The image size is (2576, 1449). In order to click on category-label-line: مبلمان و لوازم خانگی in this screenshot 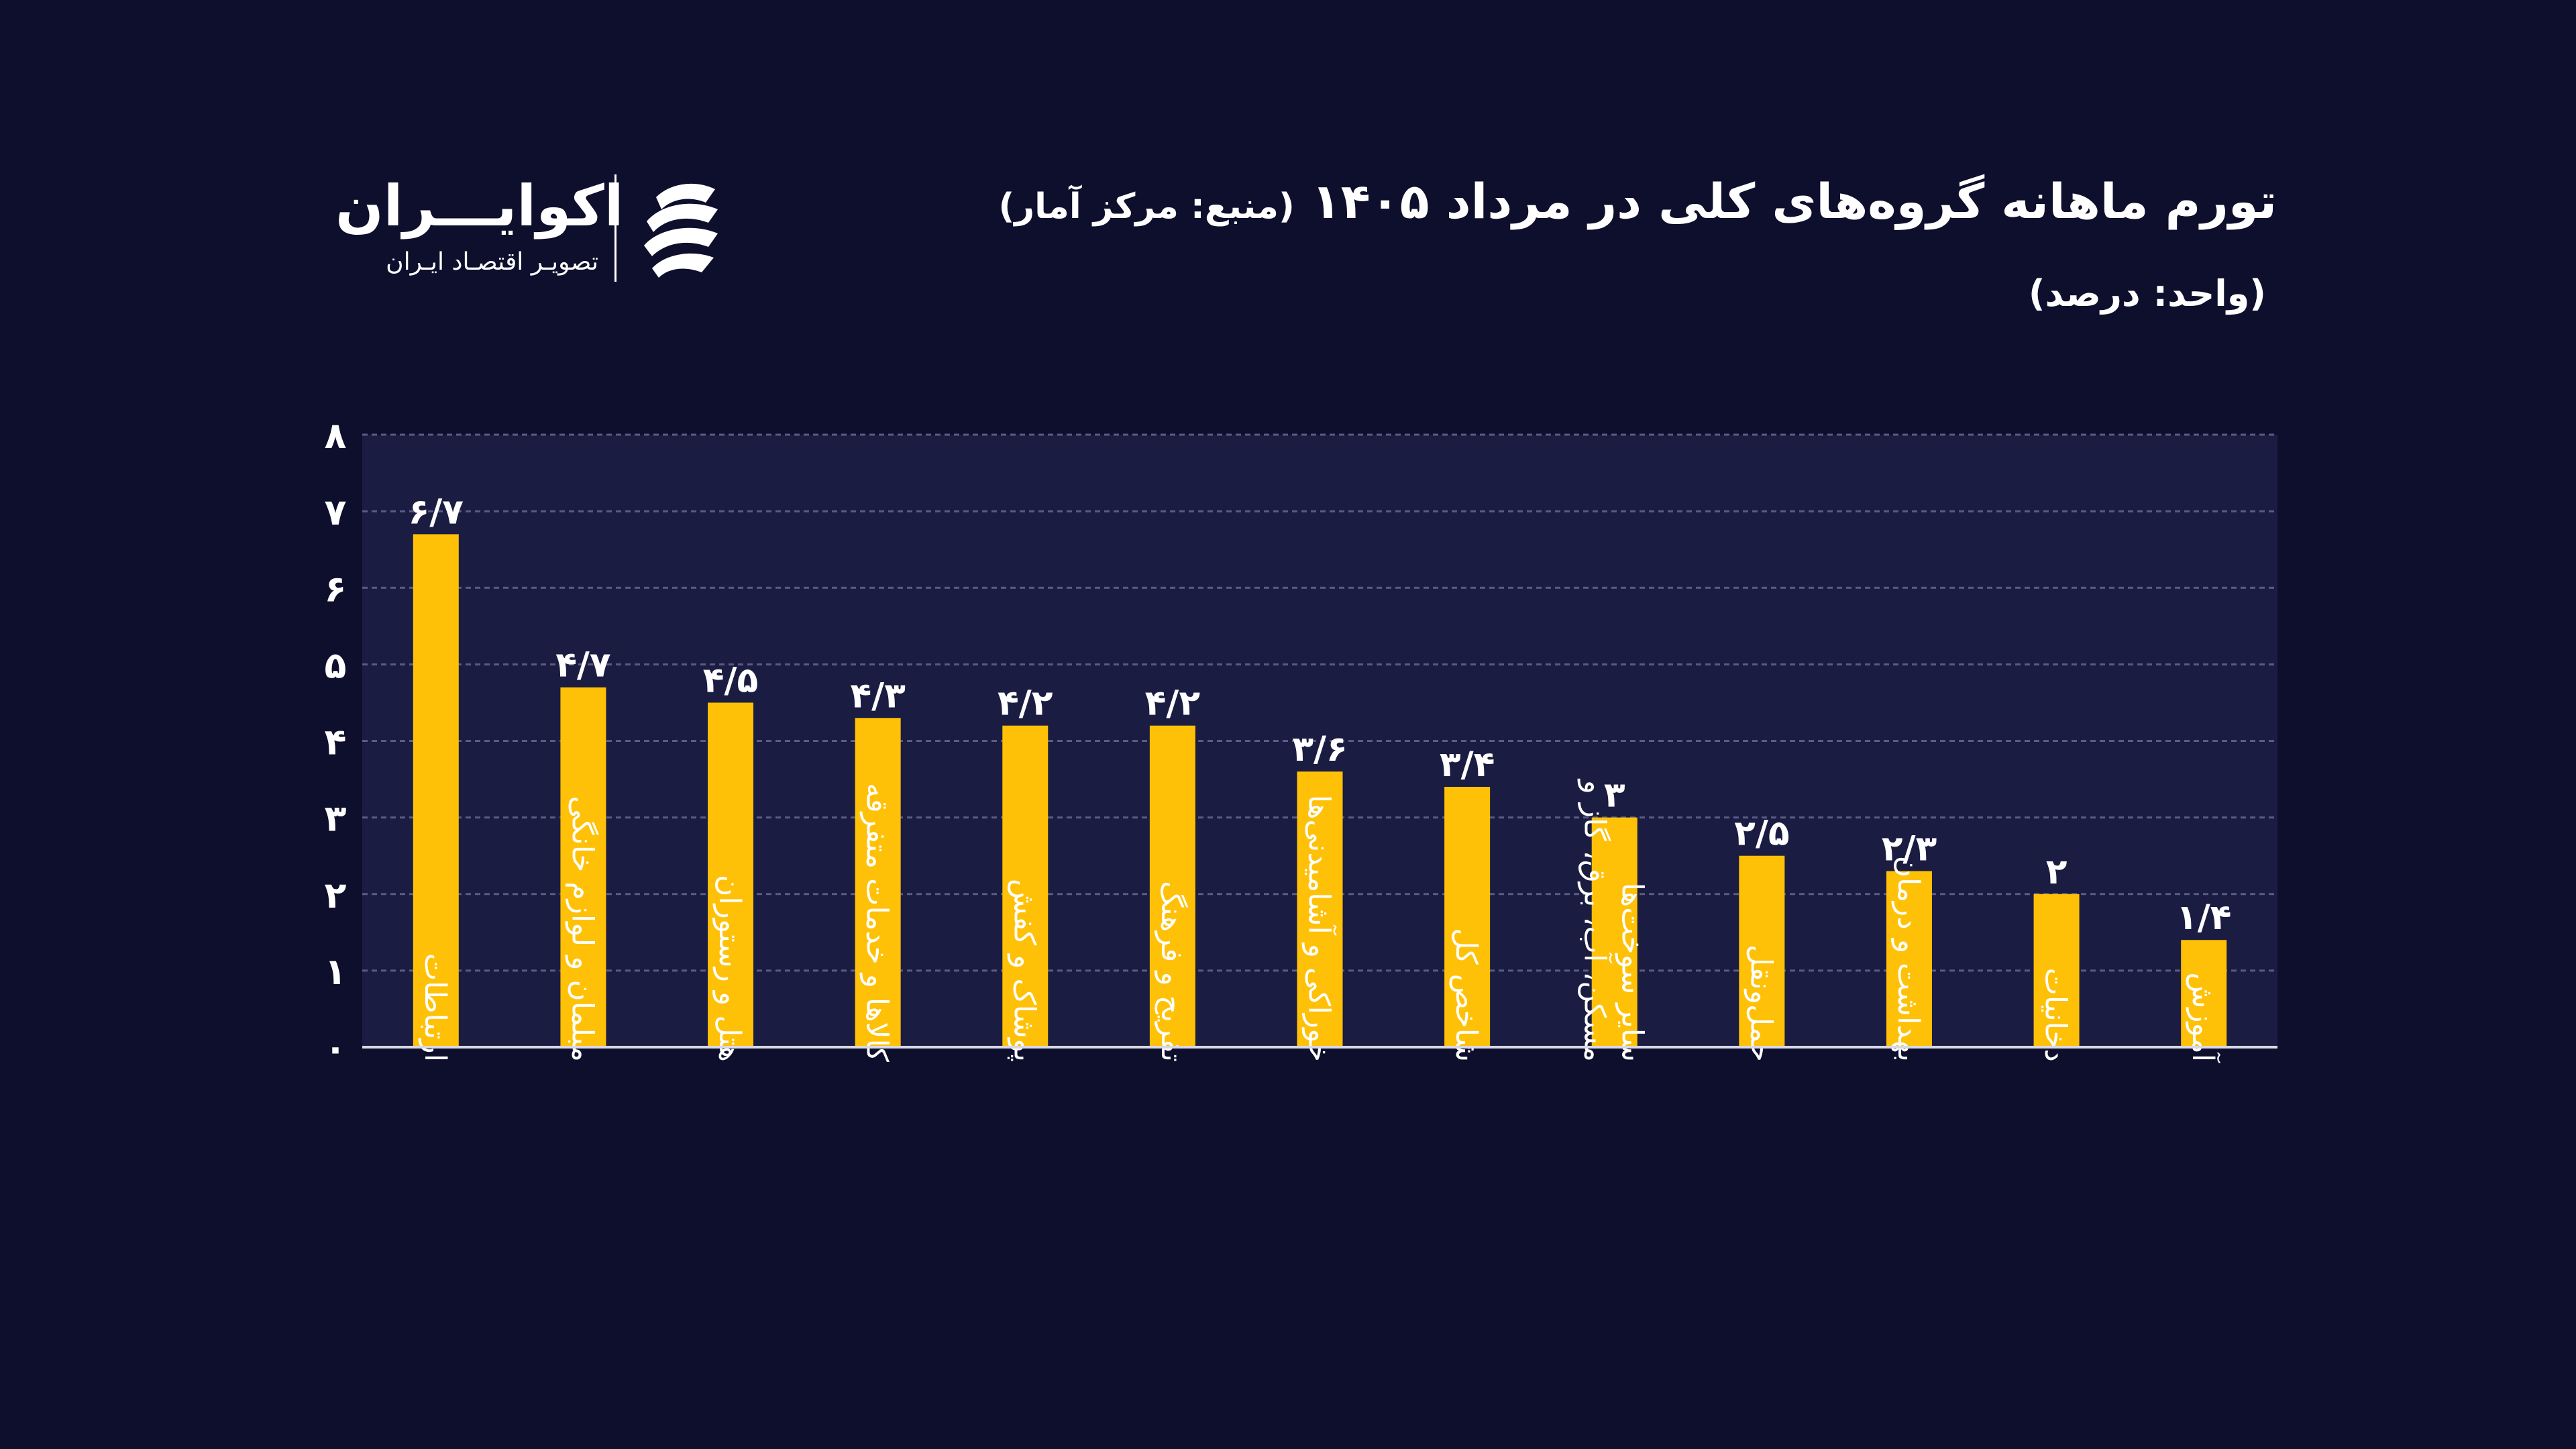, I will do `click(582, 929)`.